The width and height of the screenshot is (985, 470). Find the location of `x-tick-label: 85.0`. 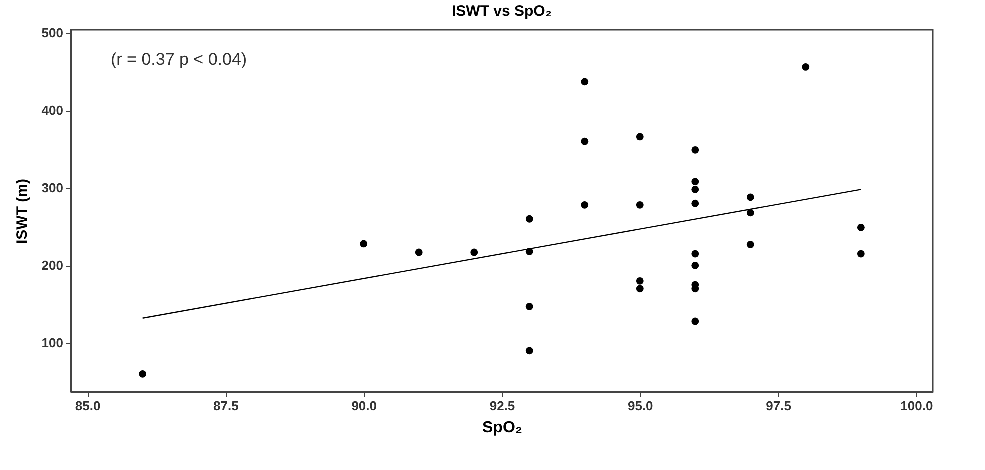

x-tick-label: 85.0 is located at coordinates (88, 406).